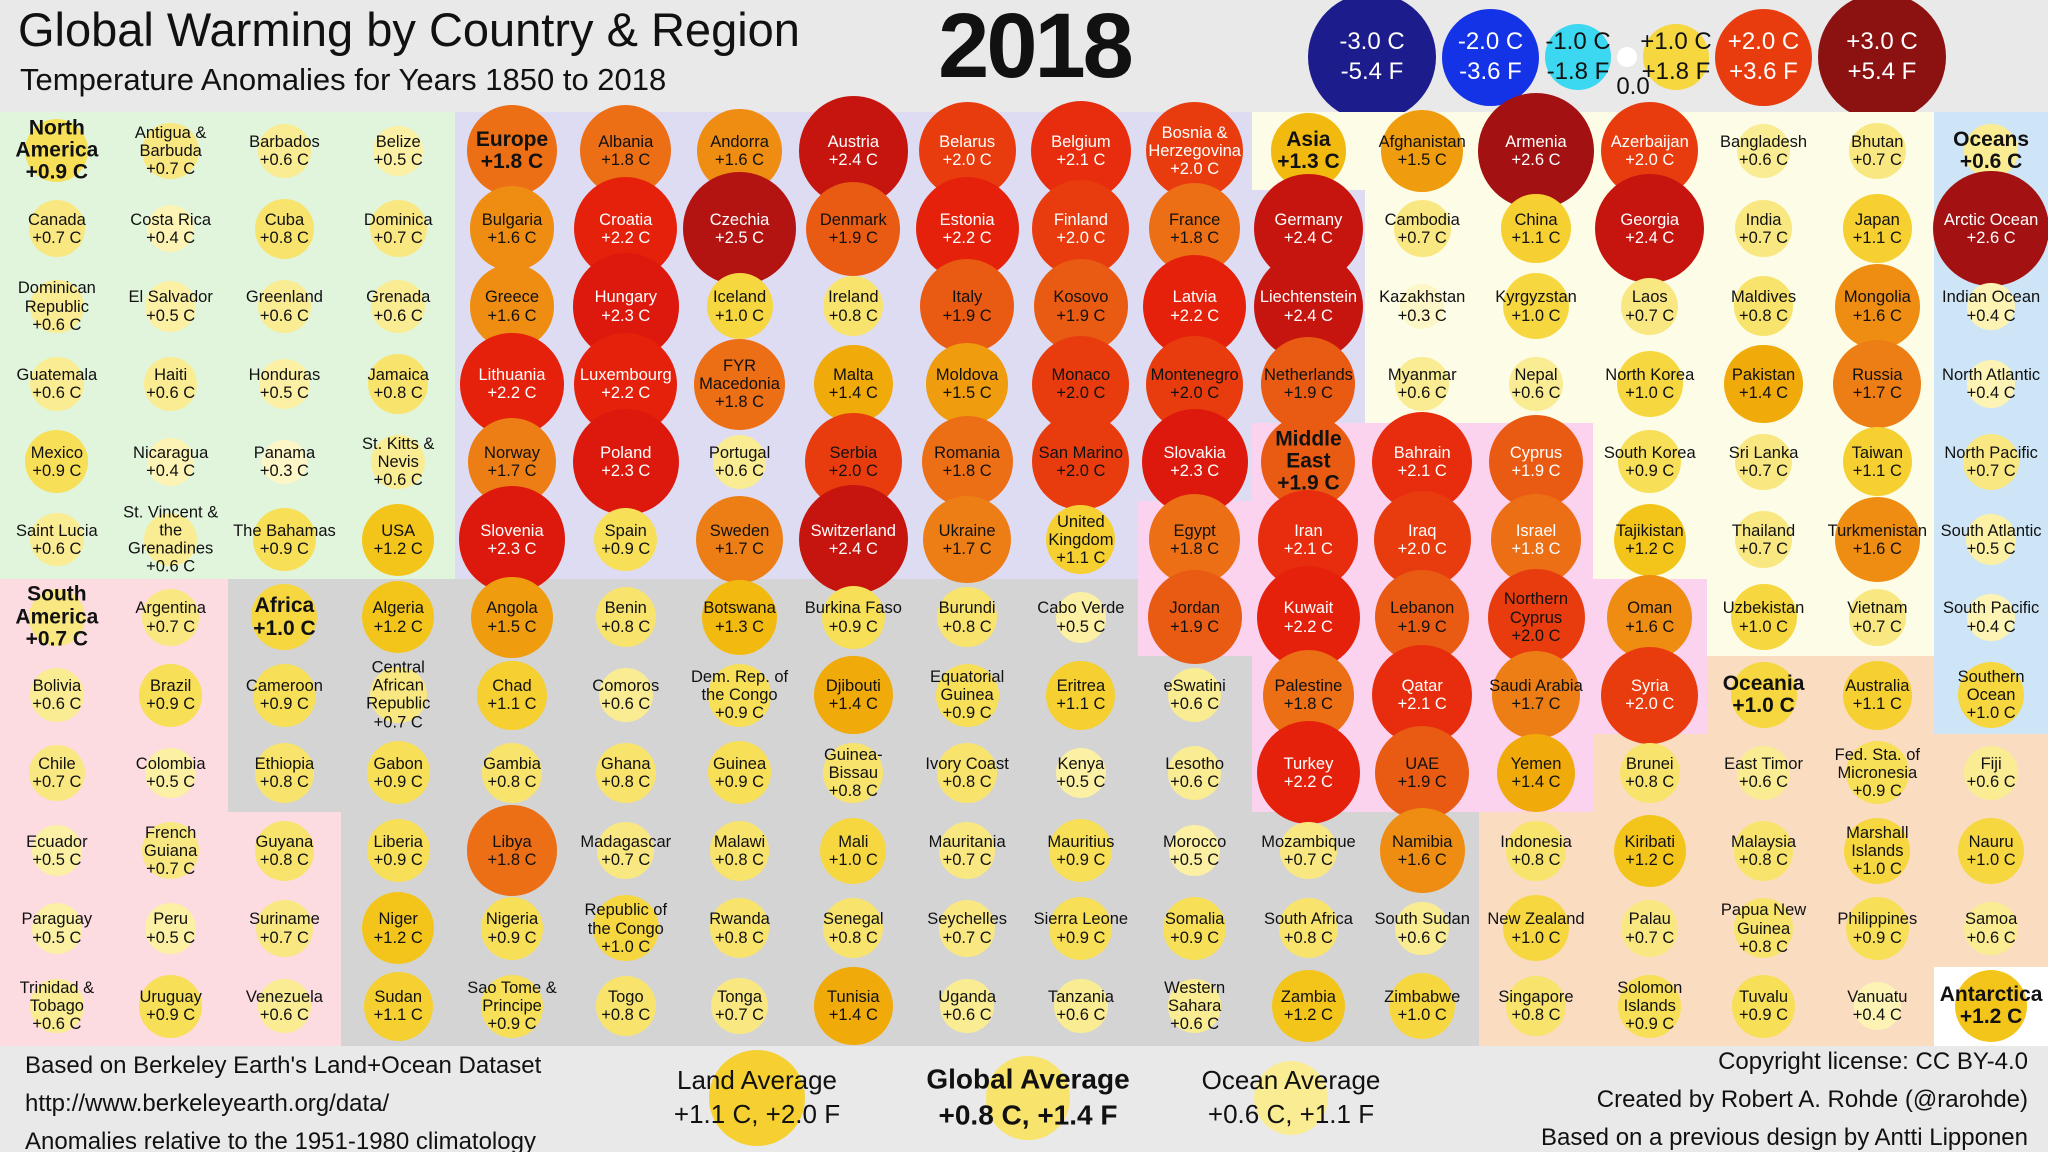 The image size is (2048, 1152). Describe the element at coordinates (853, 841) in the screenshot. I see `country-name: Mali` at that location.